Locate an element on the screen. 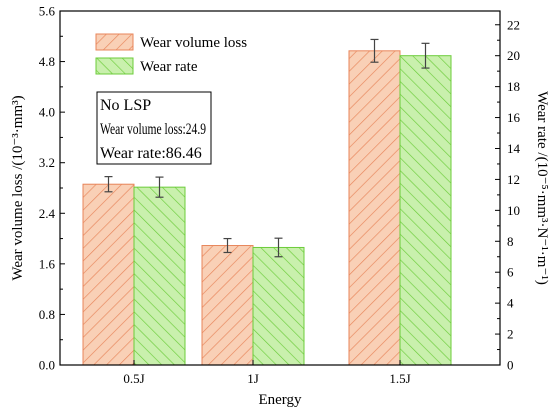  x-tick-label: 1J is located at coordinates (253, 378).